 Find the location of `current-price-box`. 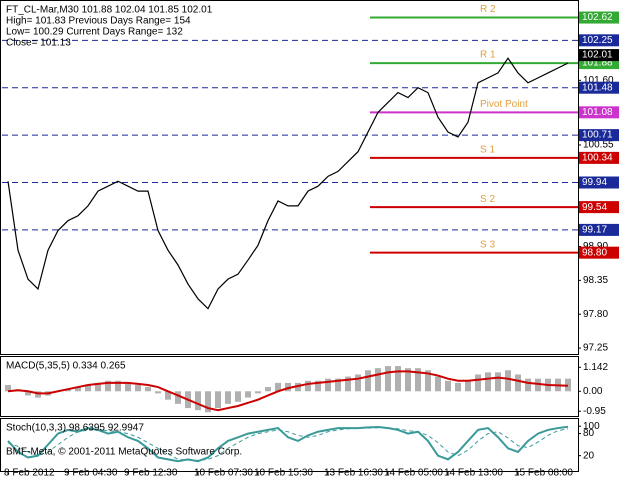

current-price-box is located at coordinates (599, 55).